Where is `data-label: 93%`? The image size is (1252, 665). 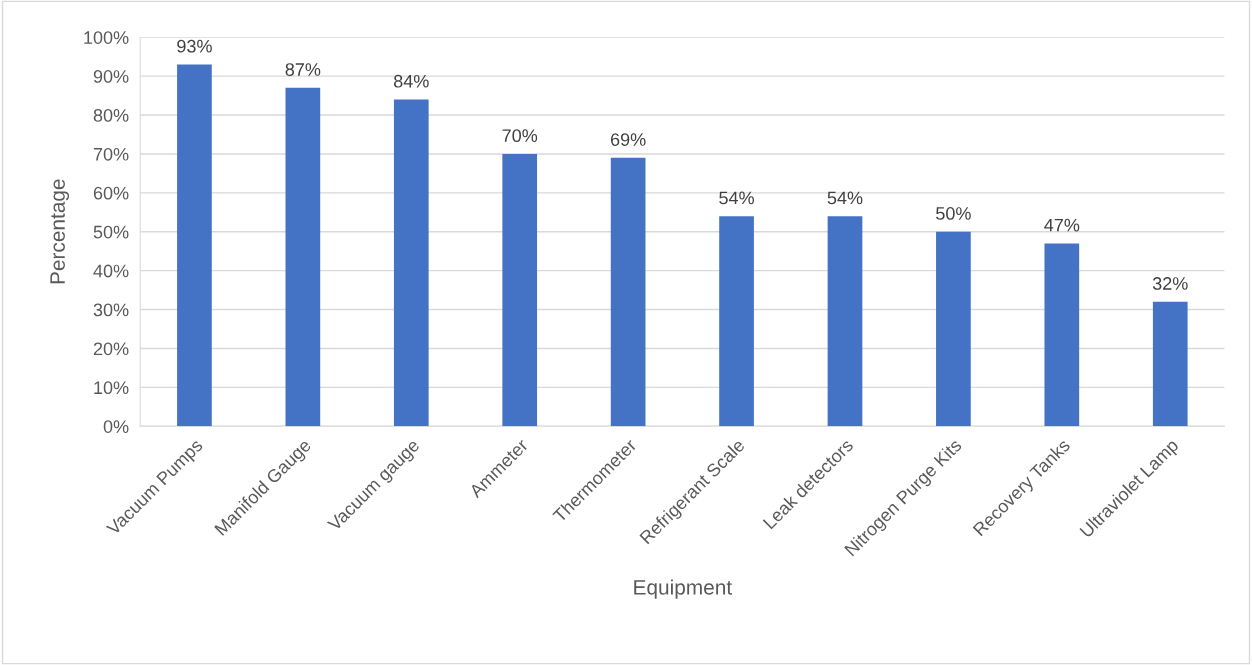
data-label: 93% is located at coordinates (194, 46).